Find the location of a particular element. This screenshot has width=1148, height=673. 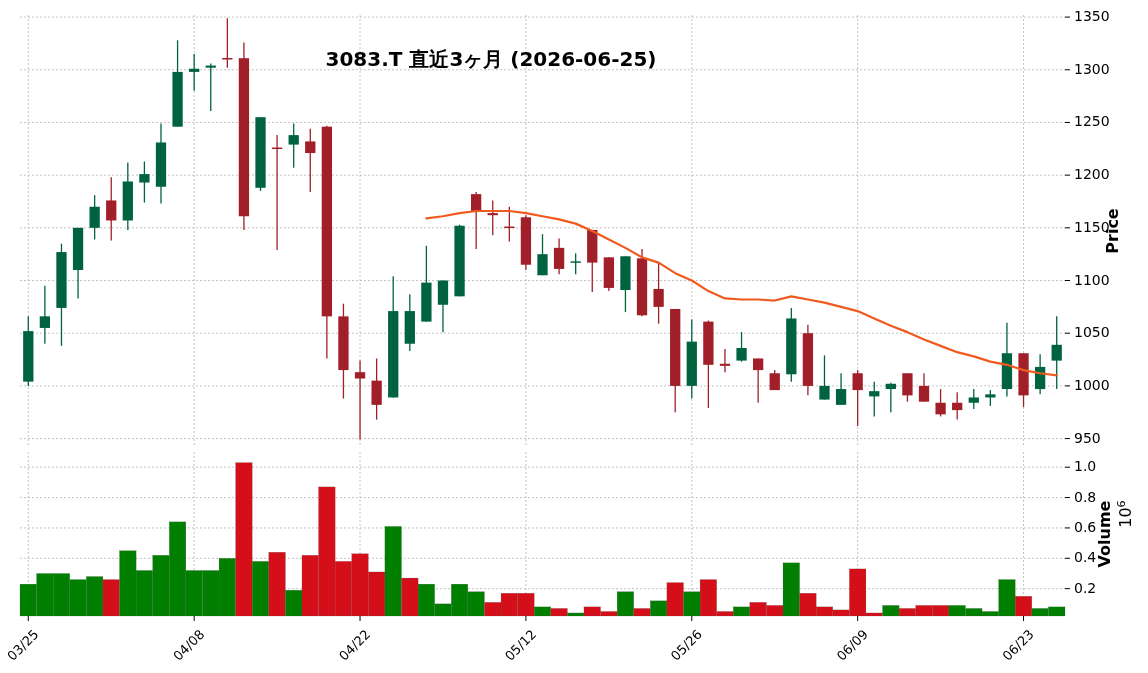

y-tick-label: 1050 is located at coordinates (1092, 332).